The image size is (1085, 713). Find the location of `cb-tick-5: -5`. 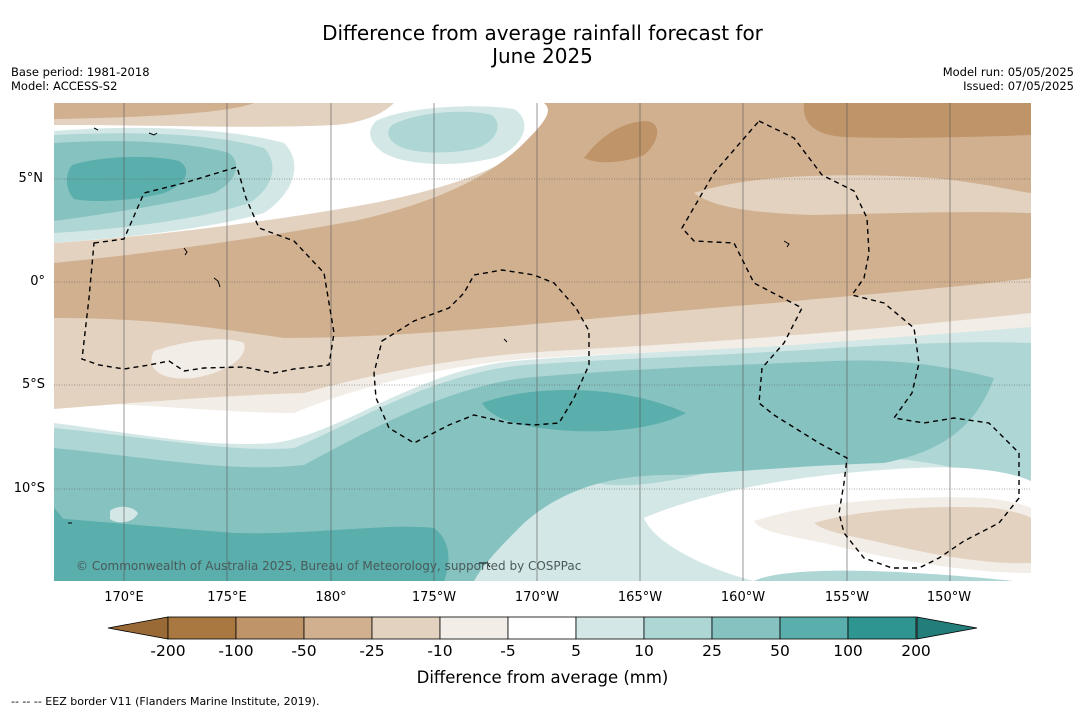

cb-tick-5: -5 is located at coordinates (508, 651).